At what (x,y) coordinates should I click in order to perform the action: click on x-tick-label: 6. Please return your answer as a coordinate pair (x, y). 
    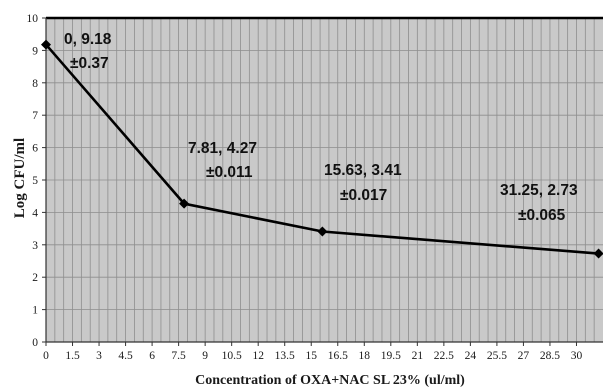
    Looking at the image, I should click on (152, 356).